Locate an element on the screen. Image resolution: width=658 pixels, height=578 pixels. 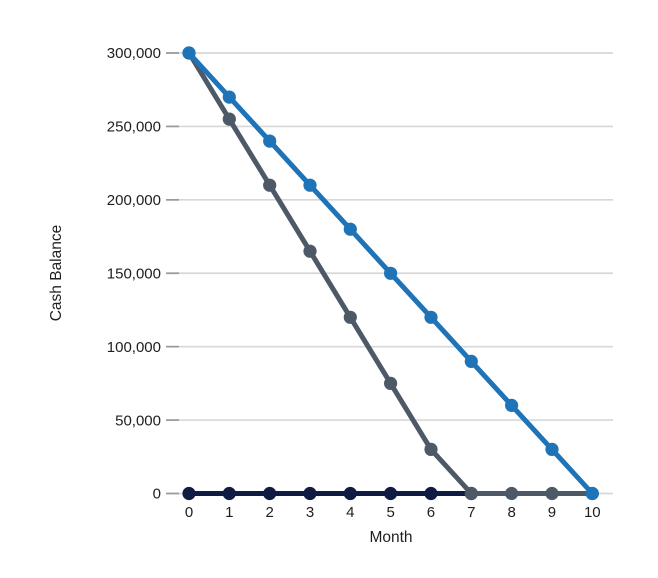
y-tick-label: 300,000 is located at coordinates (134, 53).